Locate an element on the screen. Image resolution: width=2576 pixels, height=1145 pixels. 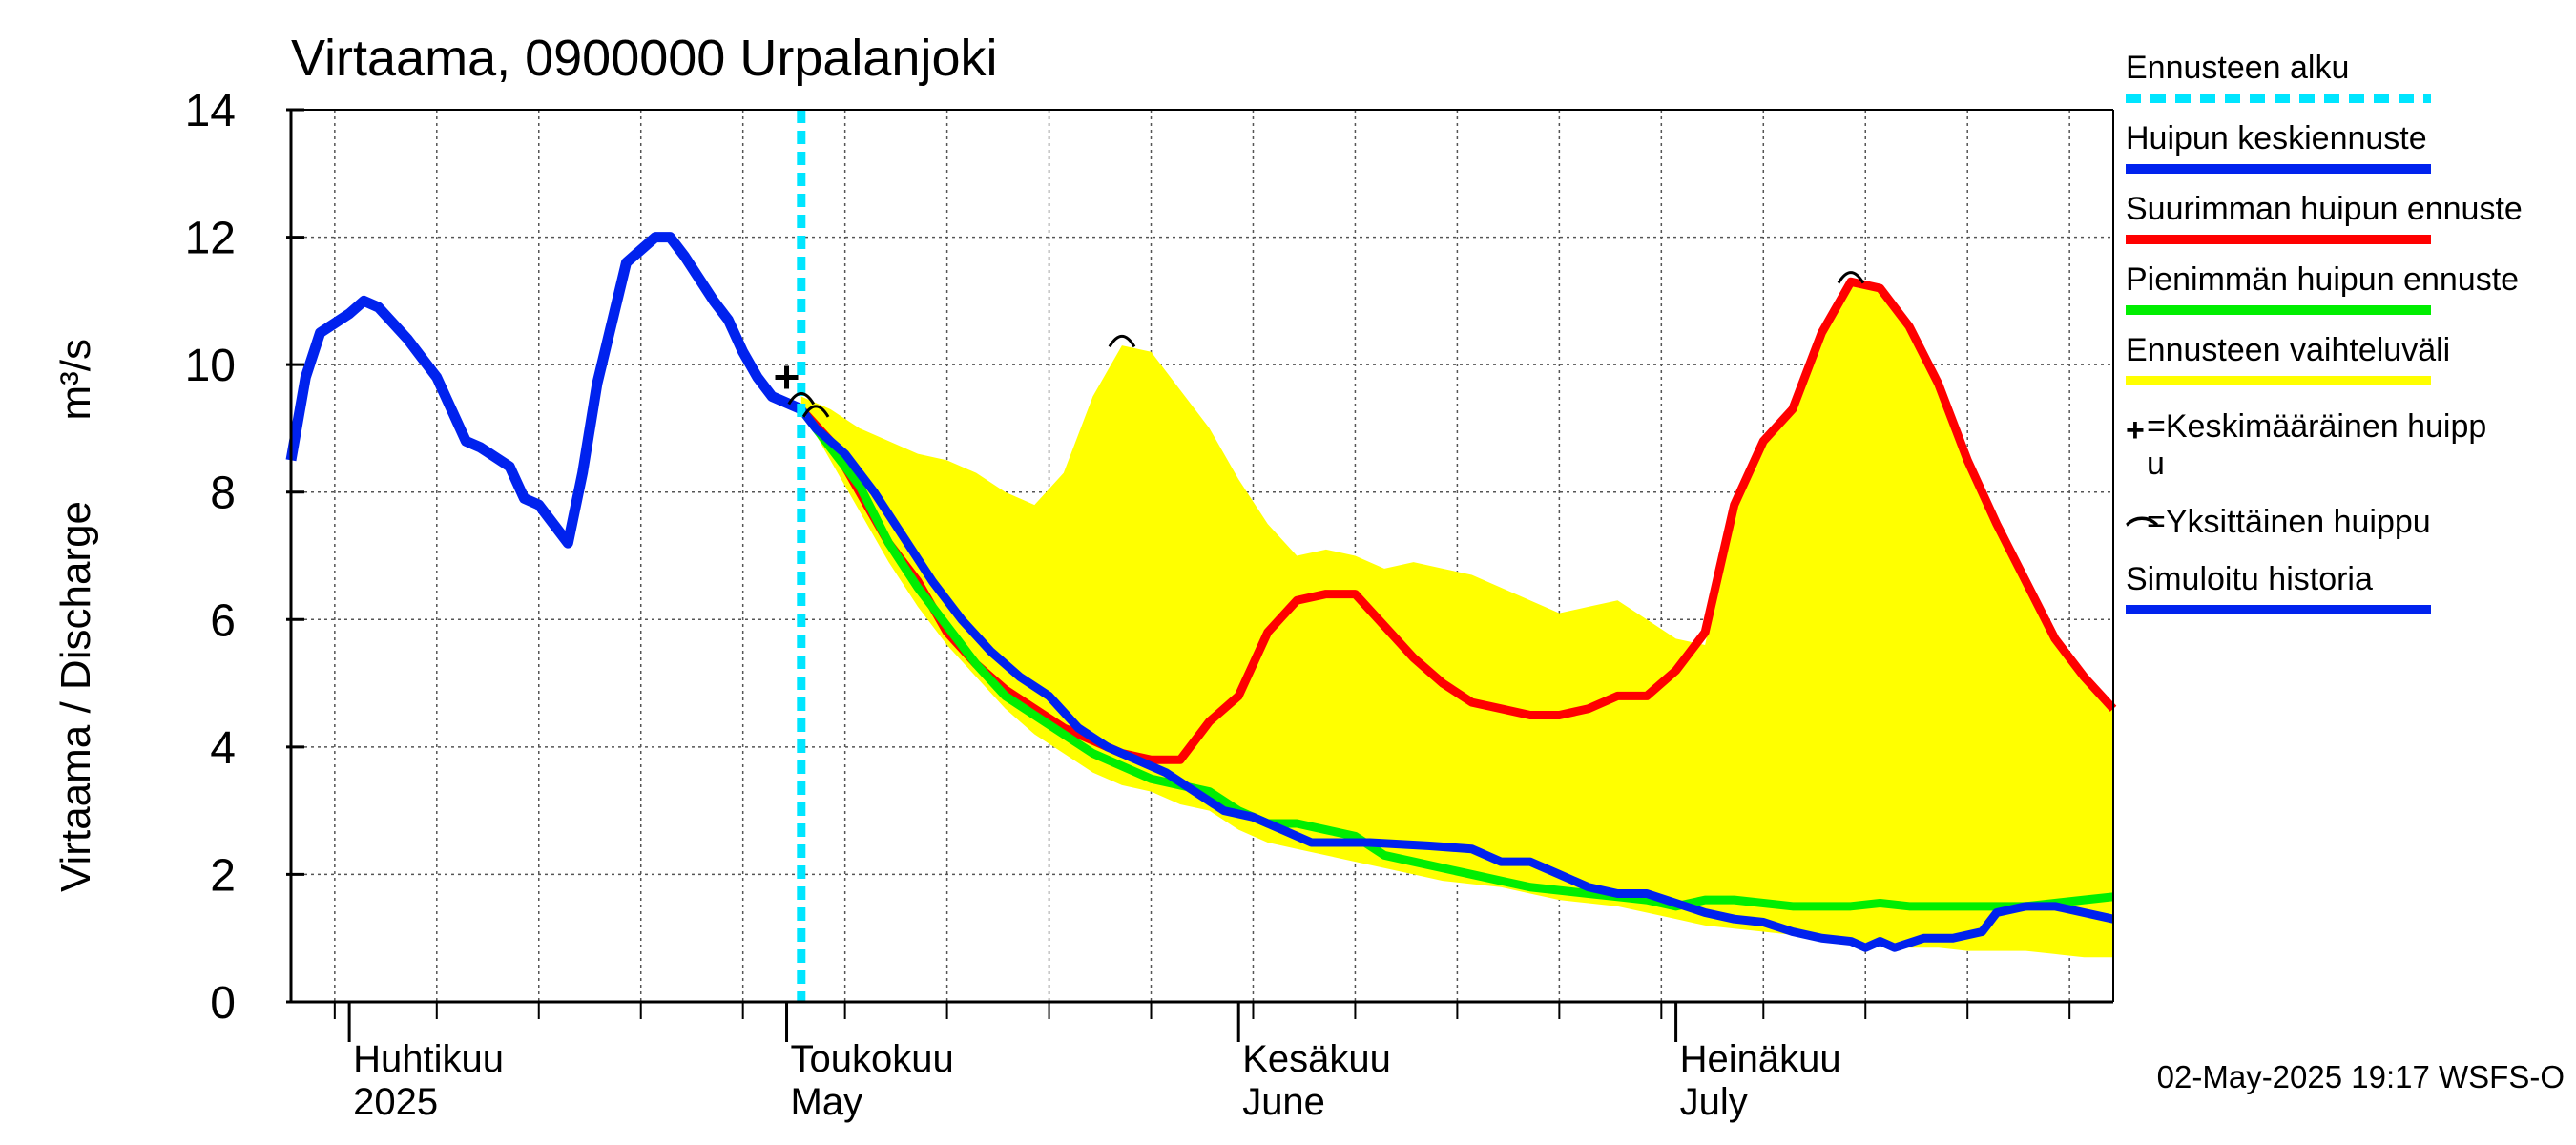
legend-item-single-marker: =Yksittäinen huippu is located at coordinates (2289, 522).